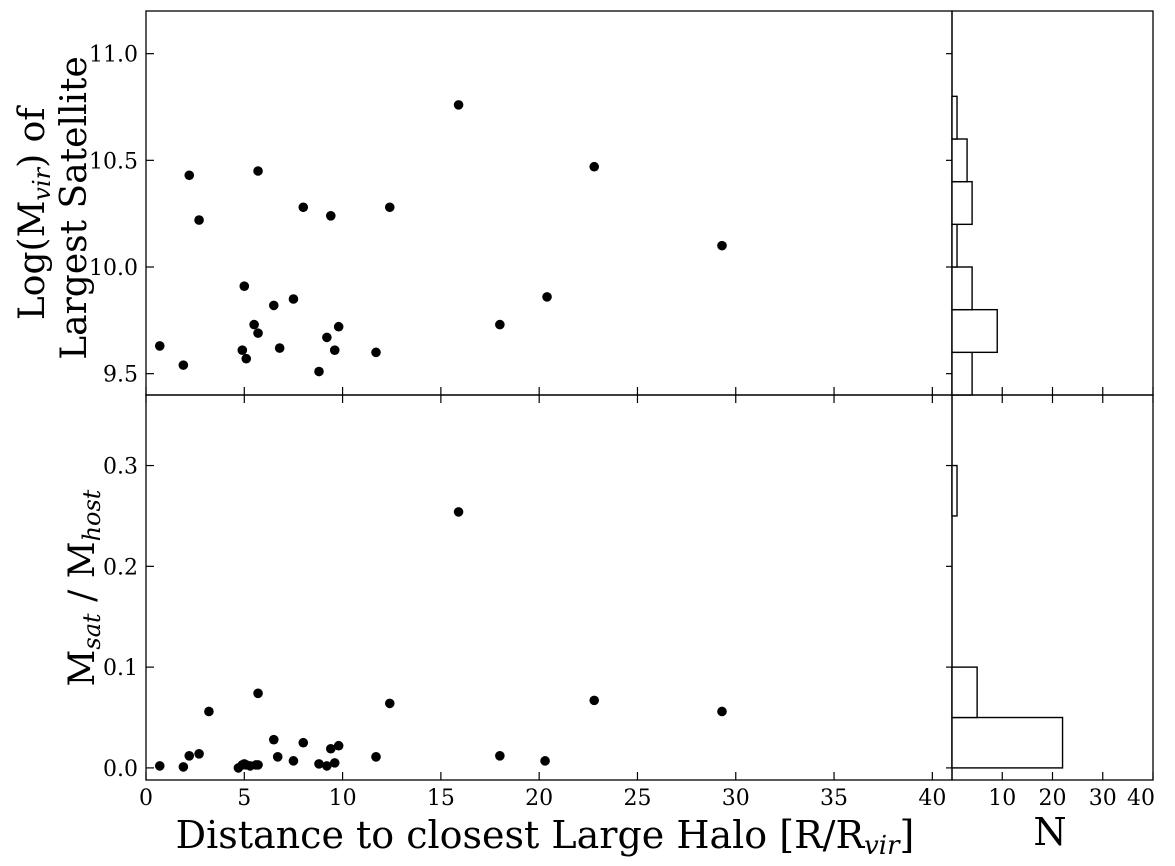  Describe the element at coordinates (441, 798) in the screenshot. I see `bottom-x-tick-label: 15` at that location.